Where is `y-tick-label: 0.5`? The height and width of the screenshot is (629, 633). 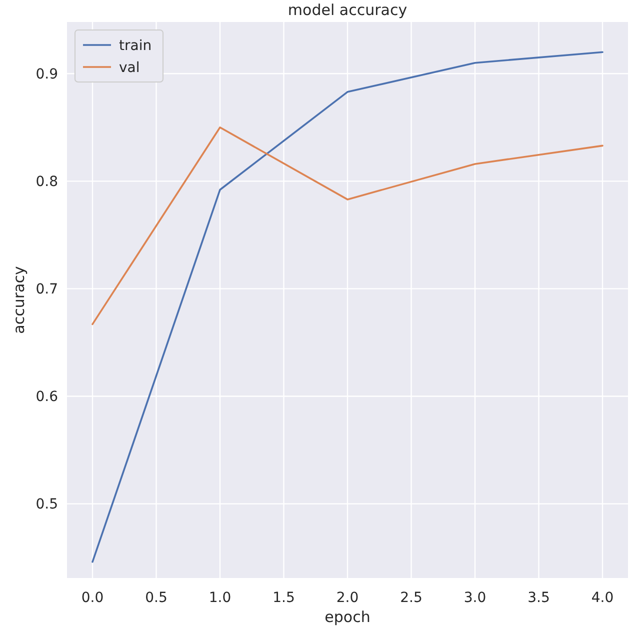
y-tick-label: 0.5 is located at coordinates (47, 504).